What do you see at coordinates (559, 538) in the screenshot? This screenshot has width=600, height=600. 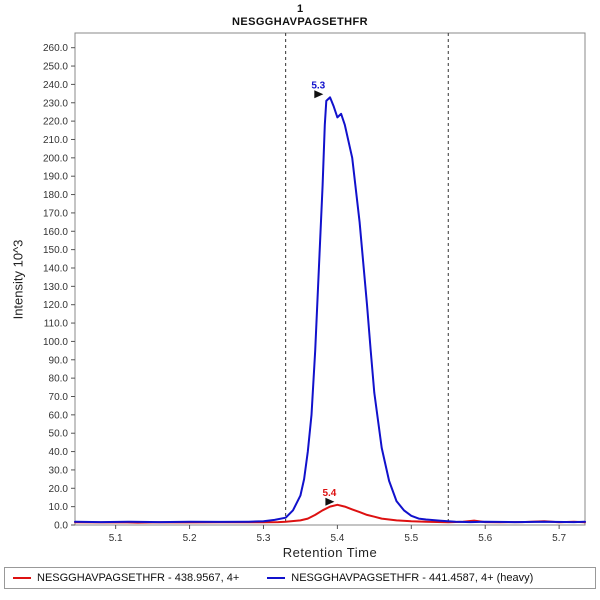 I see `x-tick-label: 5.7` at bounding box center [559, 538].